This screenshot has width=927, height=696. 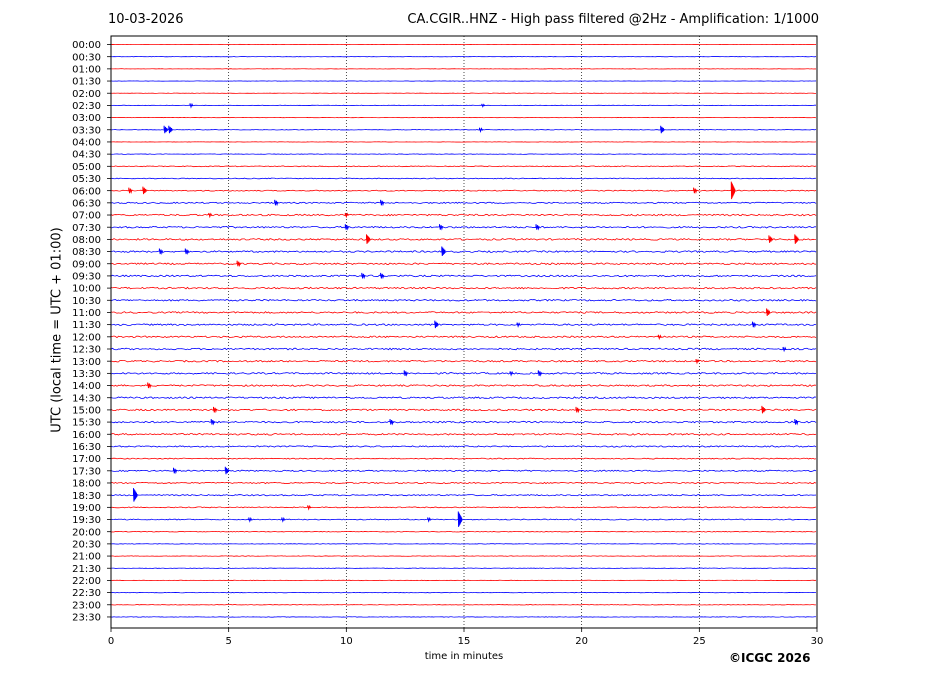 What do you see at coordinates (86, 435) in the screenshot?
I see `y-tick-label-1600: 16:00` at bounding box center [86, 435].